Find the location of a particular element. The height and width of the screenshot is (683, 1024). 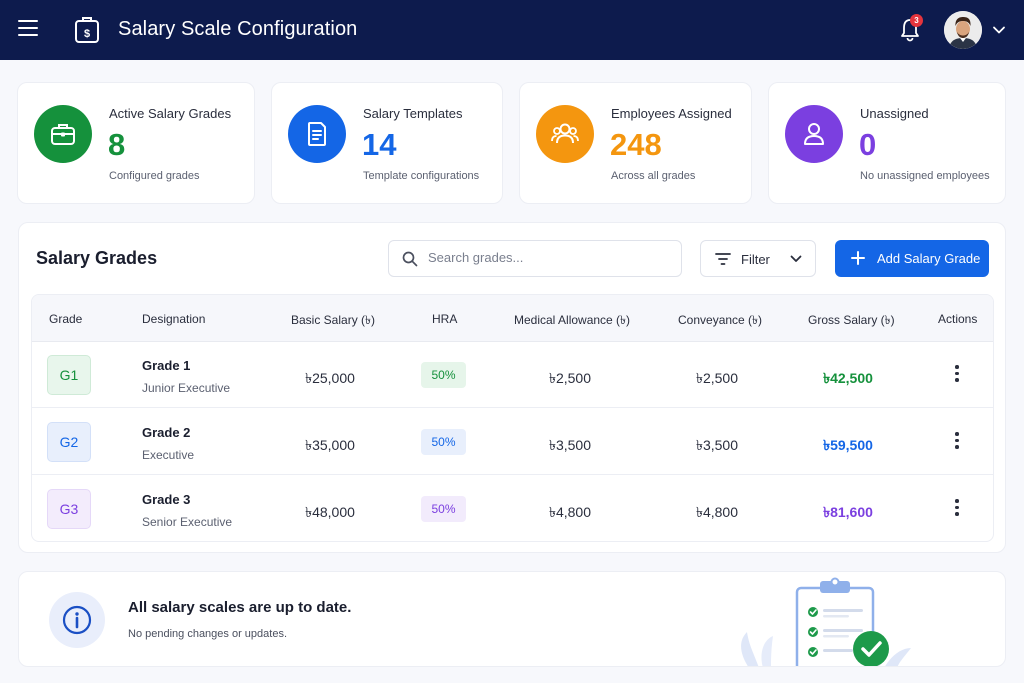

stat-value: 8 is located at coordinates (117, 144).